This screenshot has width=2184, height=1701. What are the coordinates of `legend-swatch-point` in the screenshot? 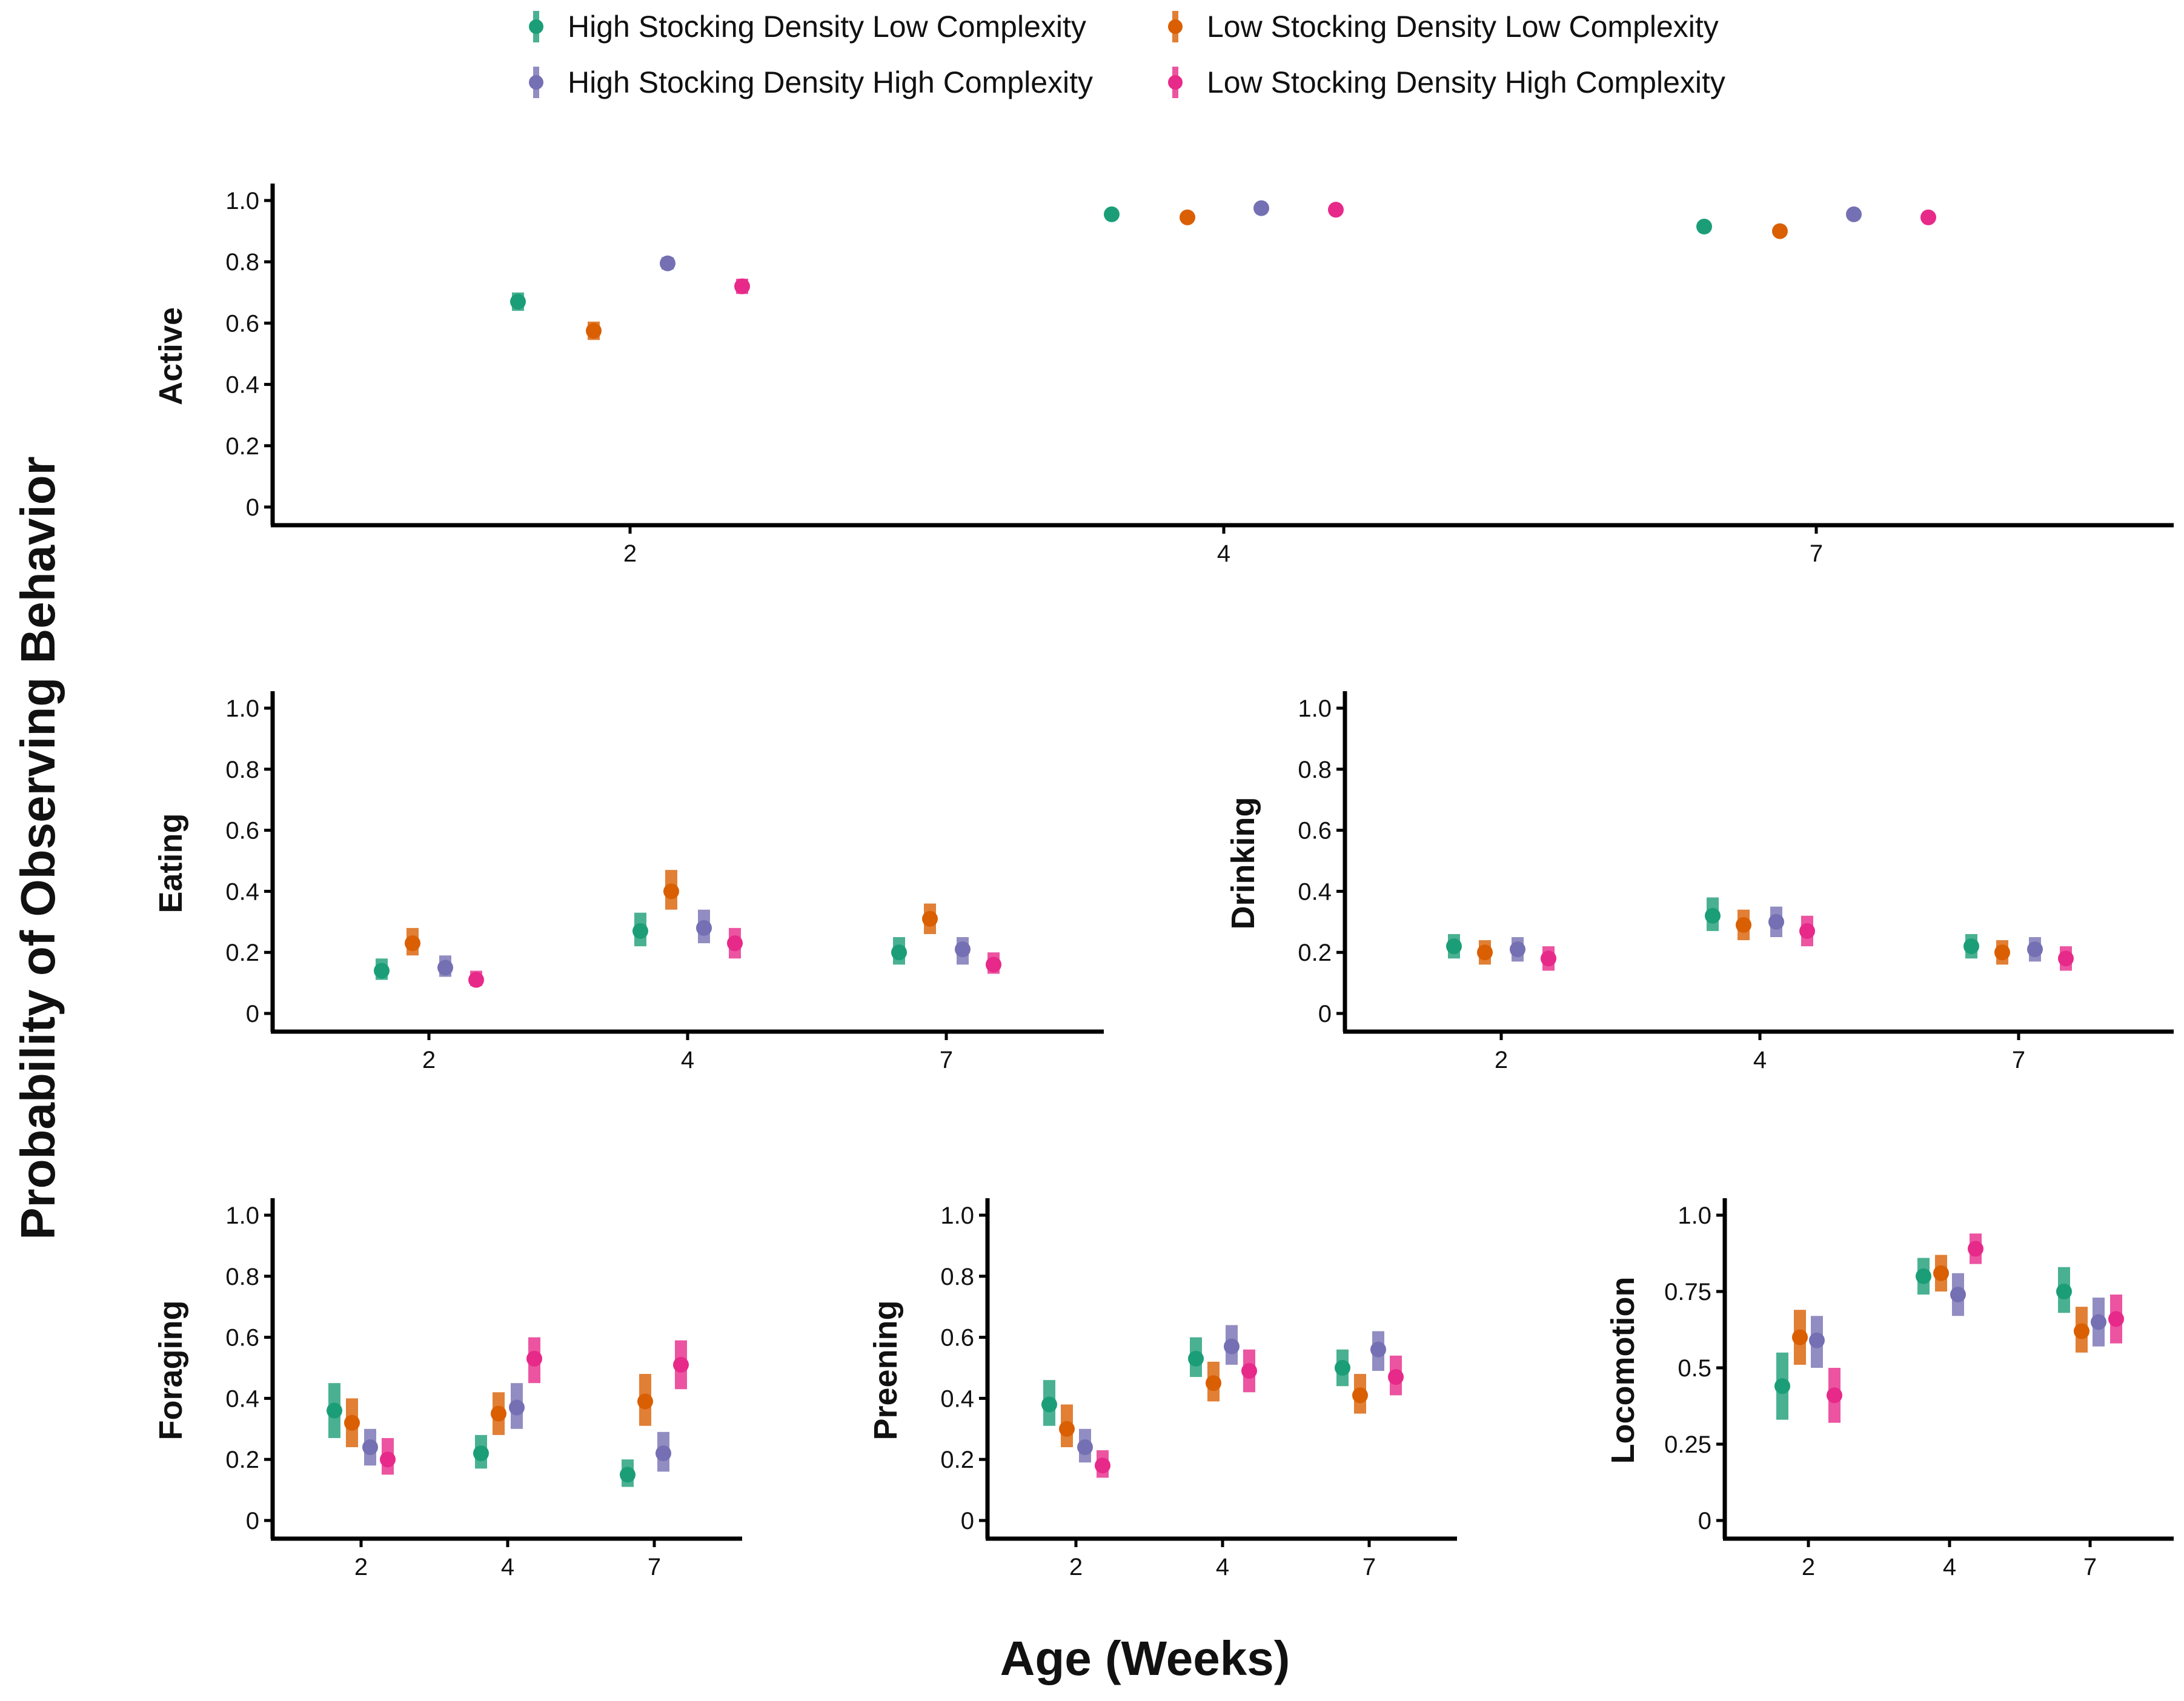 It's located at (536, 26).